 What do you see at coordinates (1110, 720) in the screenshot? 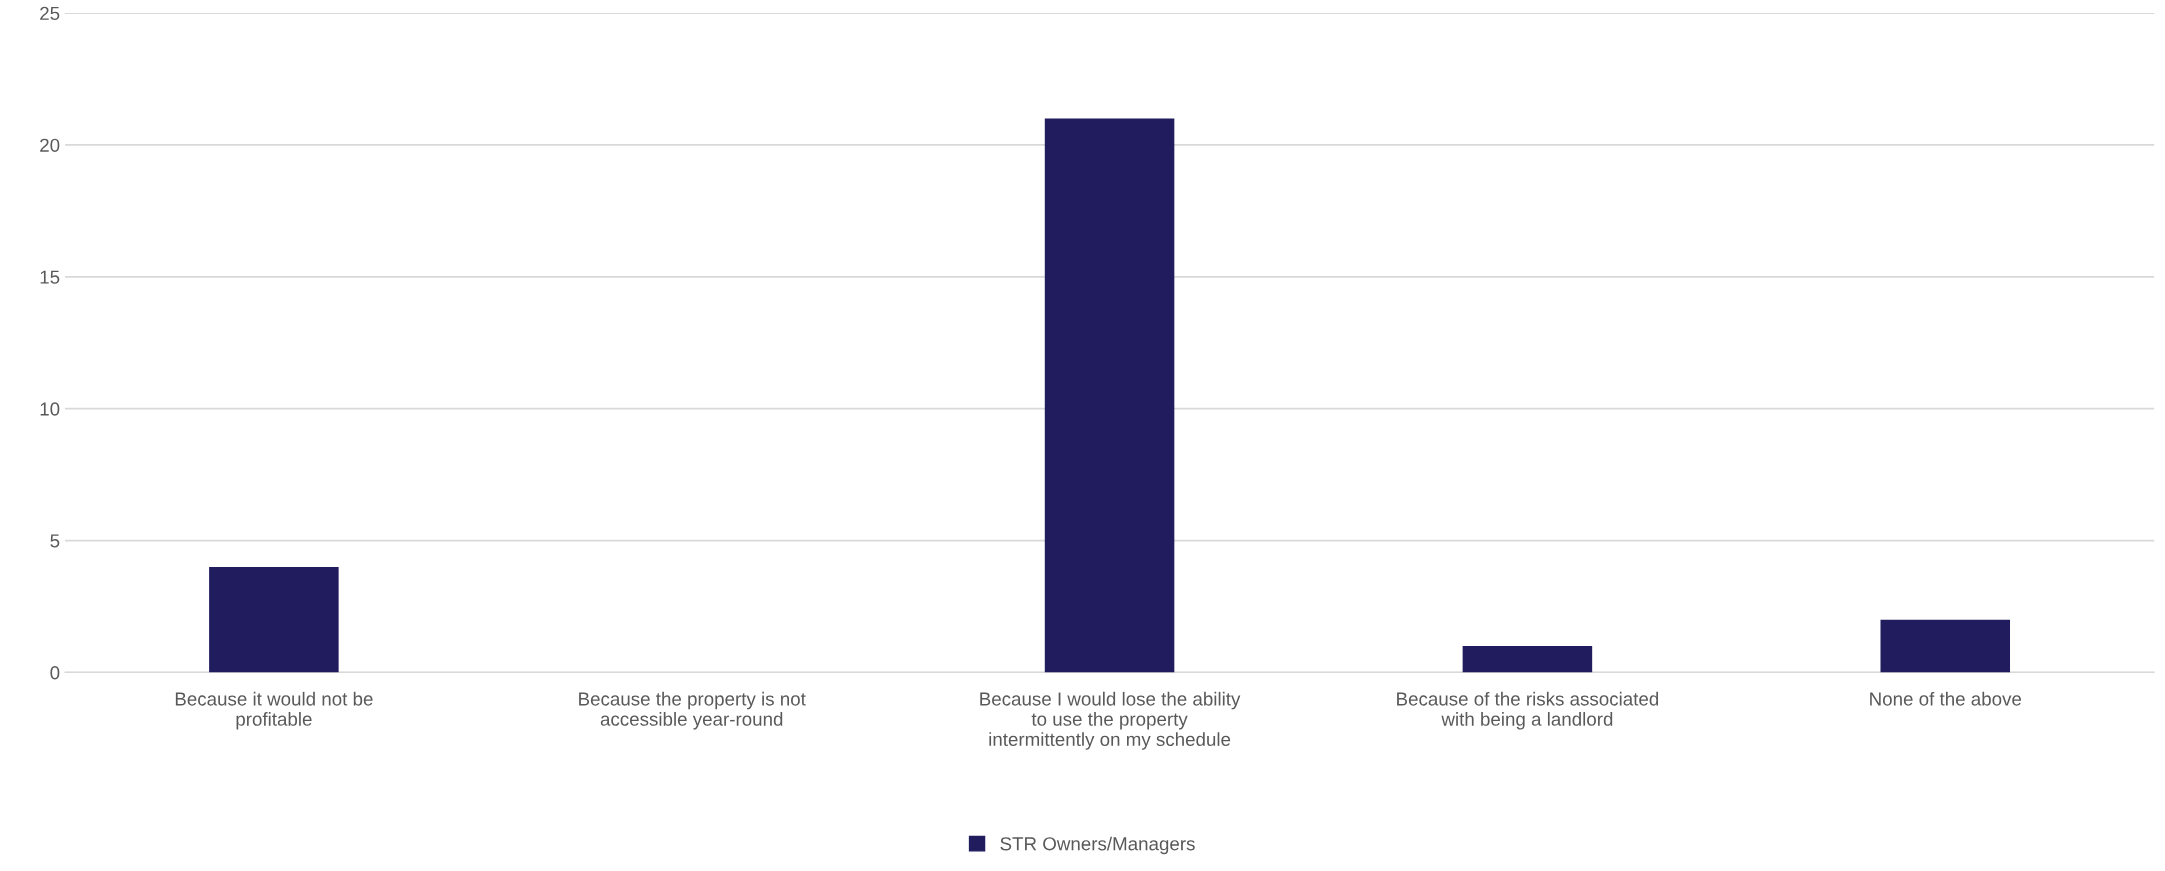
I see `x-tick-label: Because I would lose the ability to use the property intermittently on my schedule` at bounding box center [1110, 720].